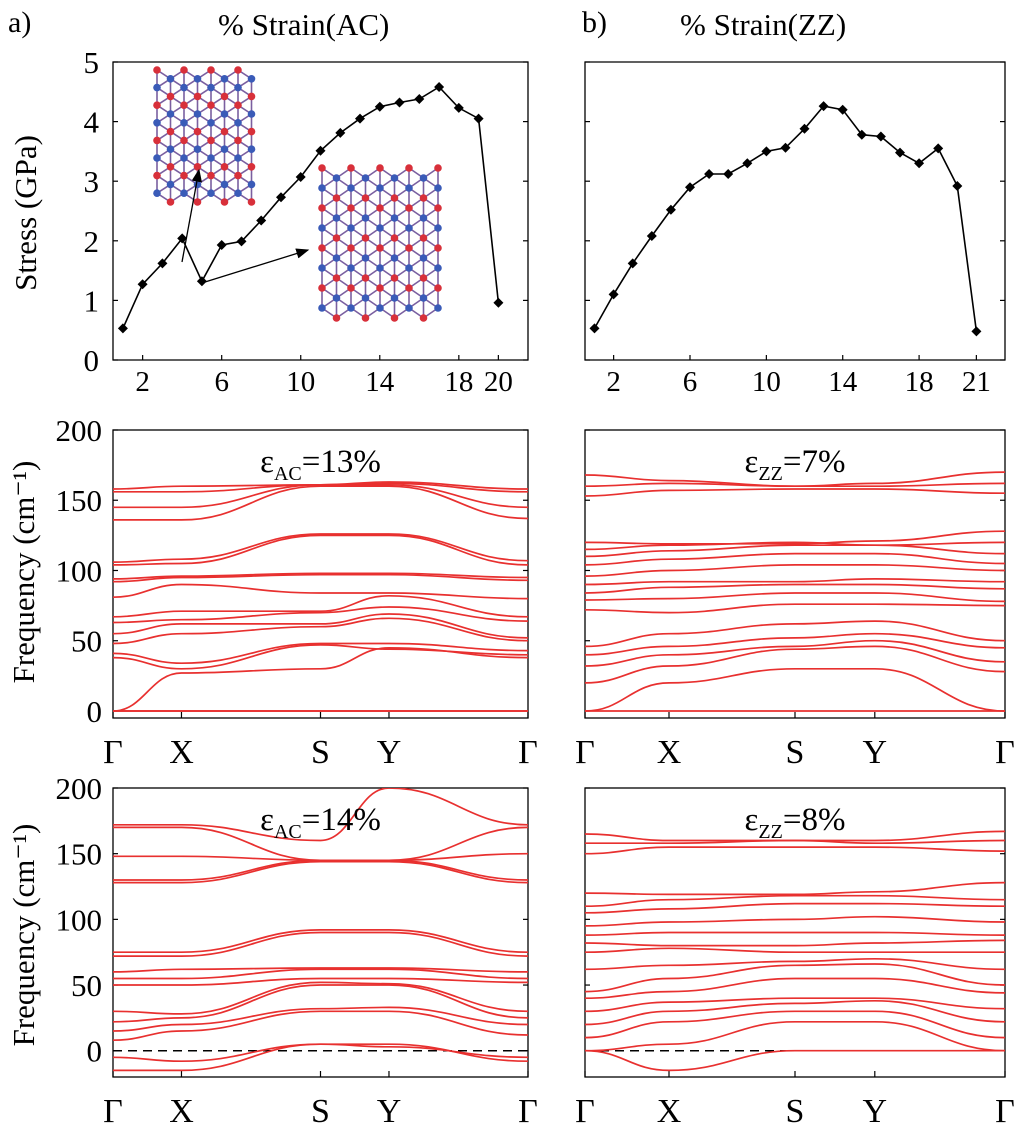 The image size is (1025, 1131). What do you see at coordinates (92, 122) in the screenshot?
I see `y-tick-label: 4` at bounding box center [92, 122].